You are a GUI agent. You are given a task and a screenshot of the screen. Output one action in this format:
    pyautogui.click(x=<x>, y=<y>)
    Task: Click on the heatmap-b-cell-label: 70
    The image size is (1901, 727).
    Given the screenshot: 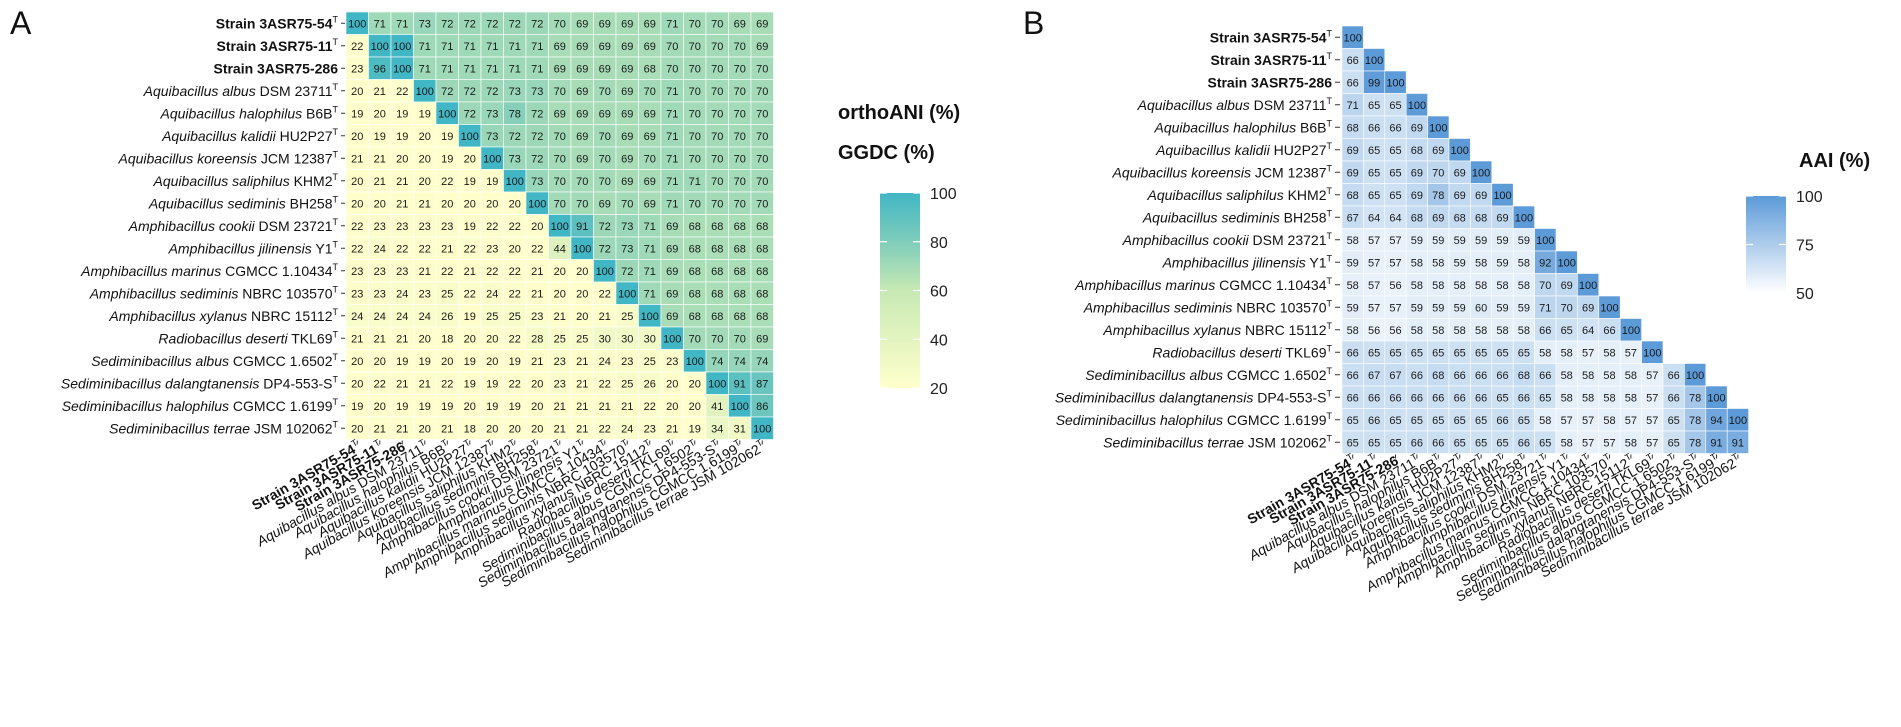 What is the action you would take?
    pyautogui.click(x=1545, y=286)
    